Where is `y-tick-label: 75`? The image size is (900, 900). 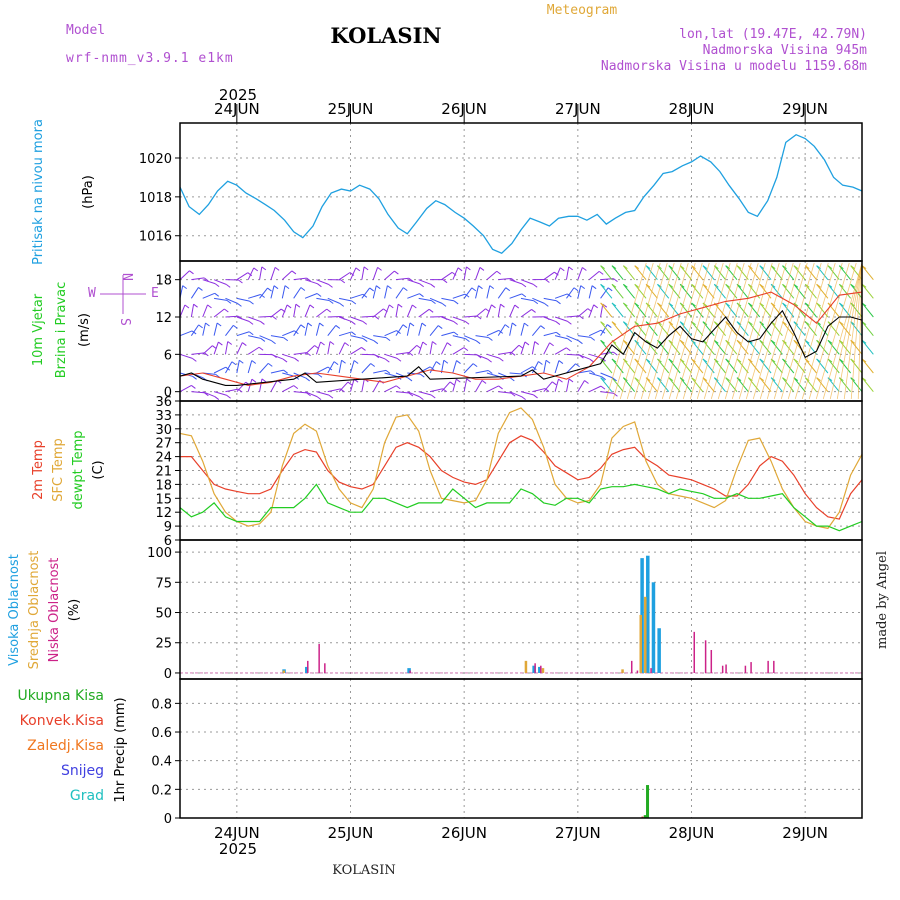 y-tick-label: 75 is located at coordinates (163, 583).